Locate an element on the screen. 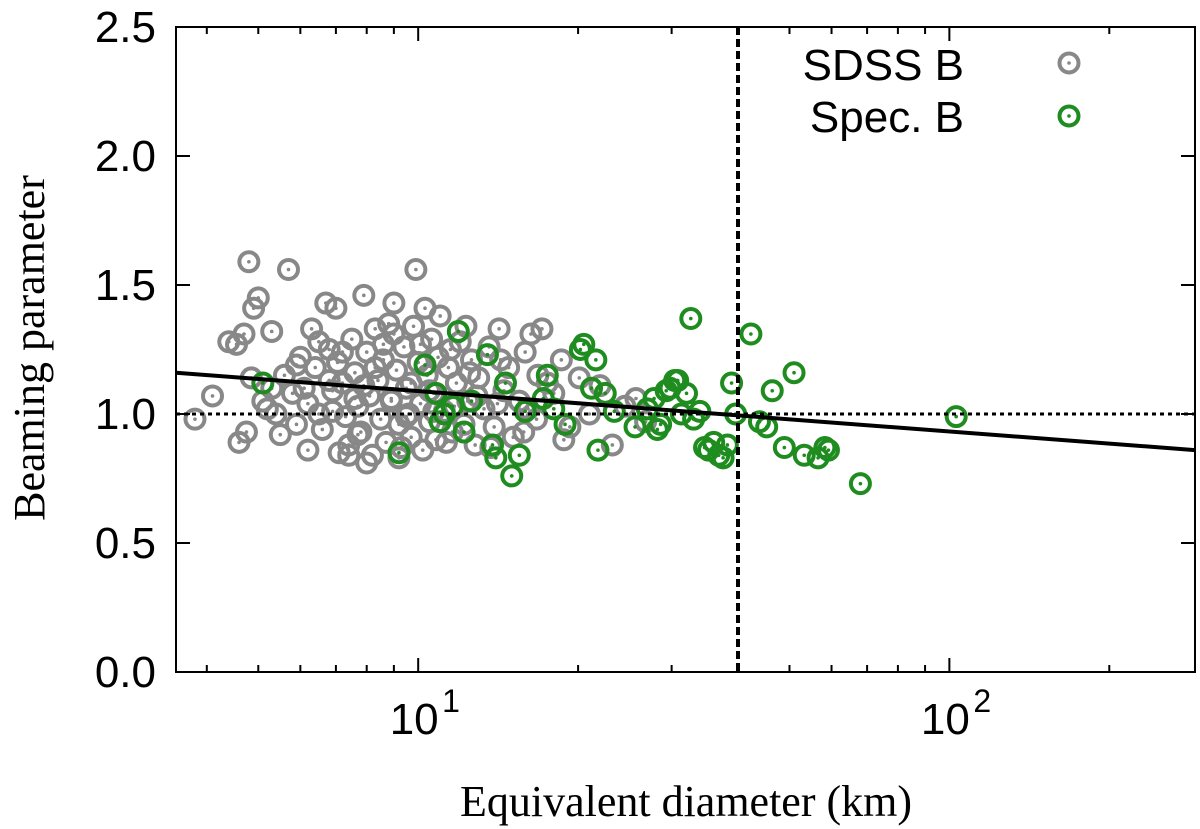 The image size is (1200, 829). y-tick-label: 2.5 is located at coordinates (125, 27).